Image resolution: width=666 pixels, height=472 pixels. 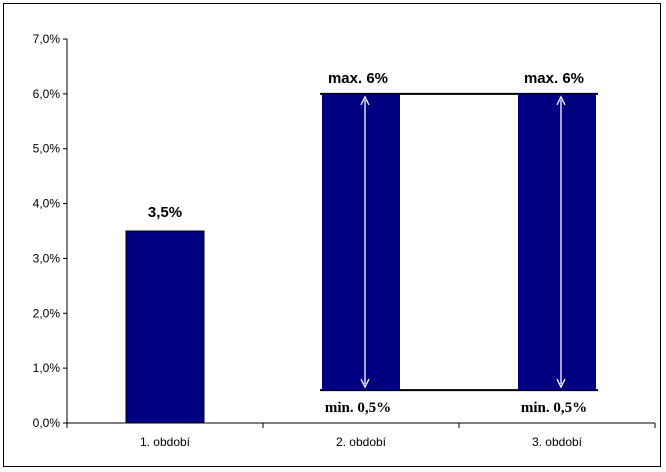 What do you see at coordinates (557, 442) in the screenshot?
I see `x-category-label: 3. období` at bounding box center [557, 442].